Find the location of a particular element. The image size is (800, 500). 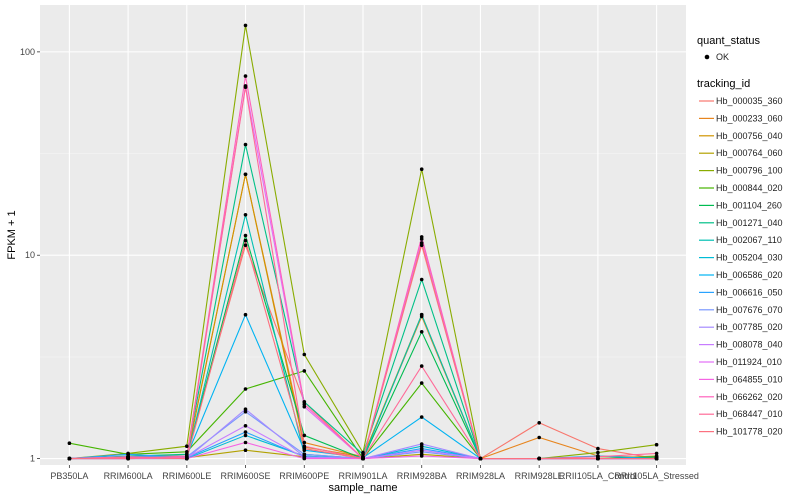

legend-tracking-id-title: tracking_id is located at coordinates (723, 84).